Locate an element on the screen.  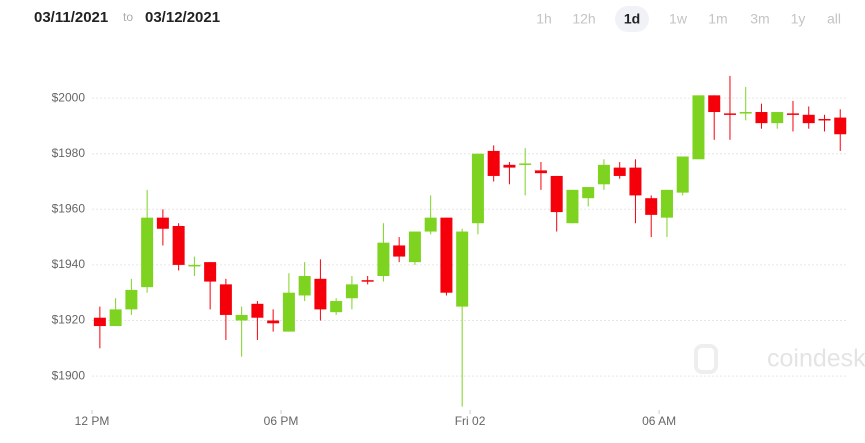
watermark-logo is located at coordinates (706, 359).